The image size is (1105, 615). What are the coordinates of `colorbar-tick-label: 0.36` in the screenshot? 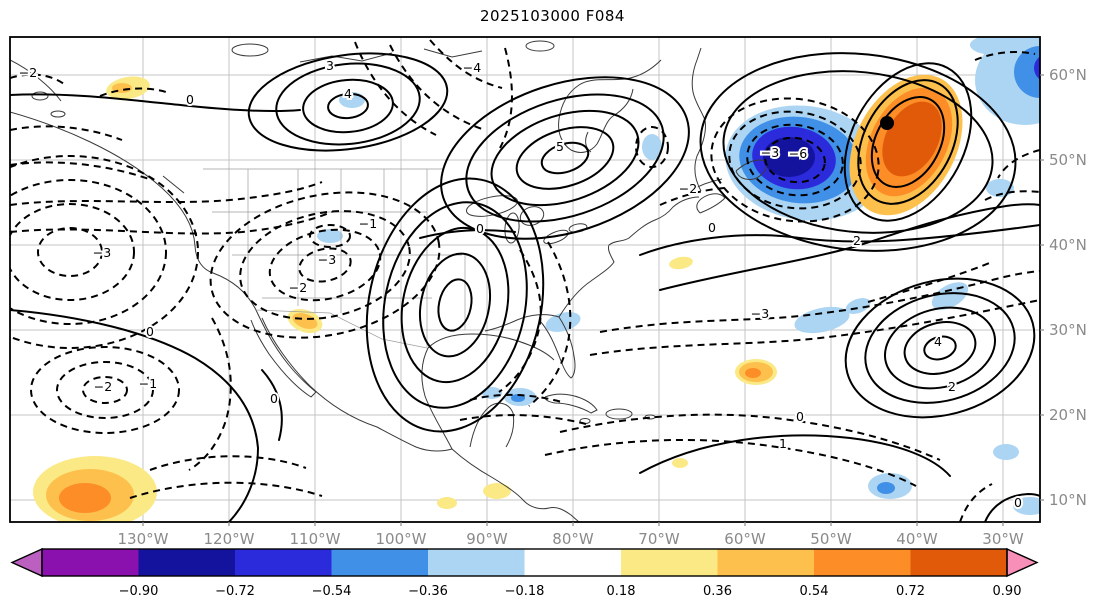 It's located at (717, 591).